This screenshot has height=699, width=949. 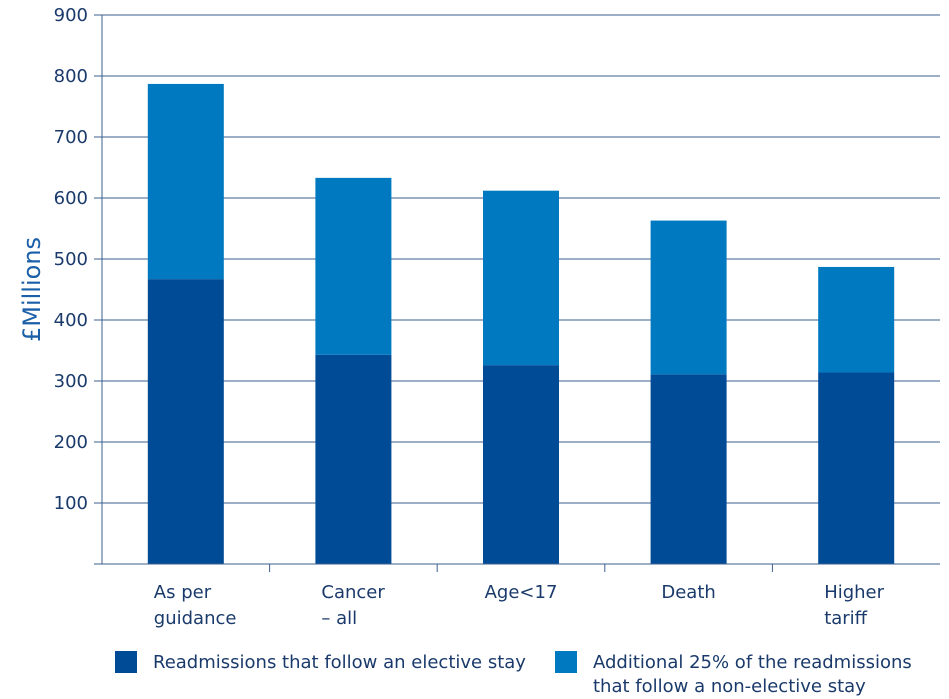 I want to click on y-tick-label: 700, so click(x=71, y=137).